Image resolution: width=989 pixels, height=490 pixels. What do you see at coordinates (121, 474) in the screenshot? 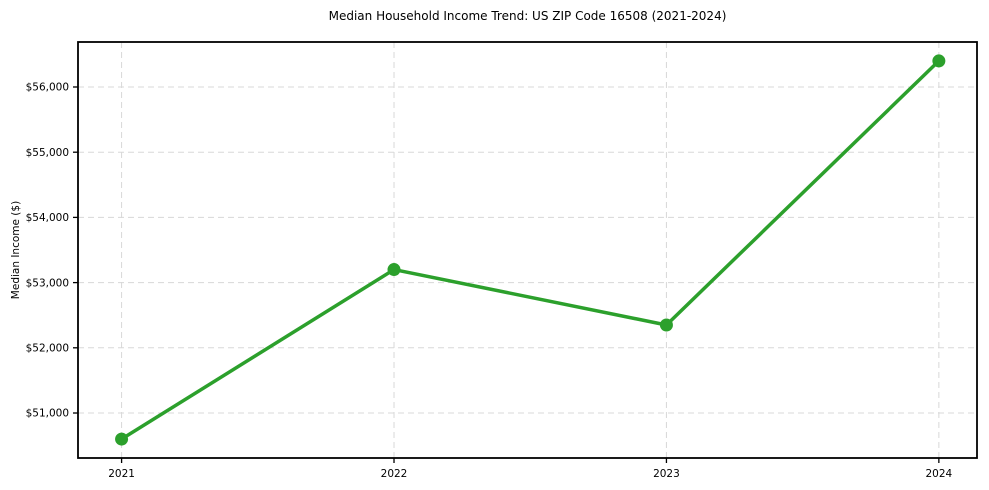
I see `x-tick-label: 2021` at bounding box center [121, 474].